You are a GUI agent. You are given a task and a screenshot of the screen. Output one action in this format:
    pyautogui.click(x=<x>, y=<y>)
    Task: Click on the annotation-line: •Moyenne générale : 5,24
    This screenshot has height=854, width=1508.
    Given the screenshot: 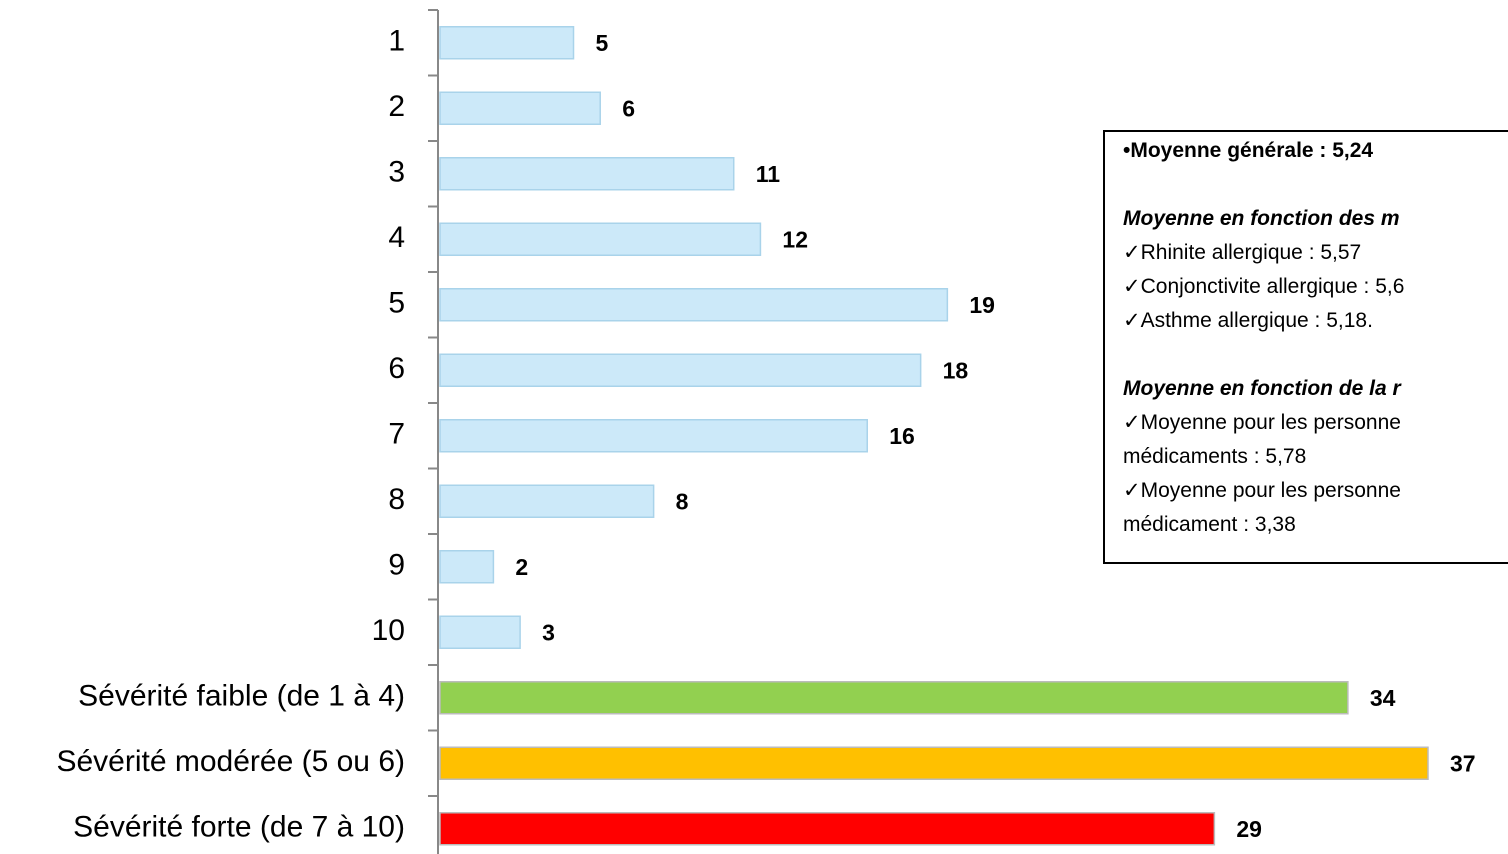 What is the action you would take?
    pyautogui.click(x=1248, y=150)
    